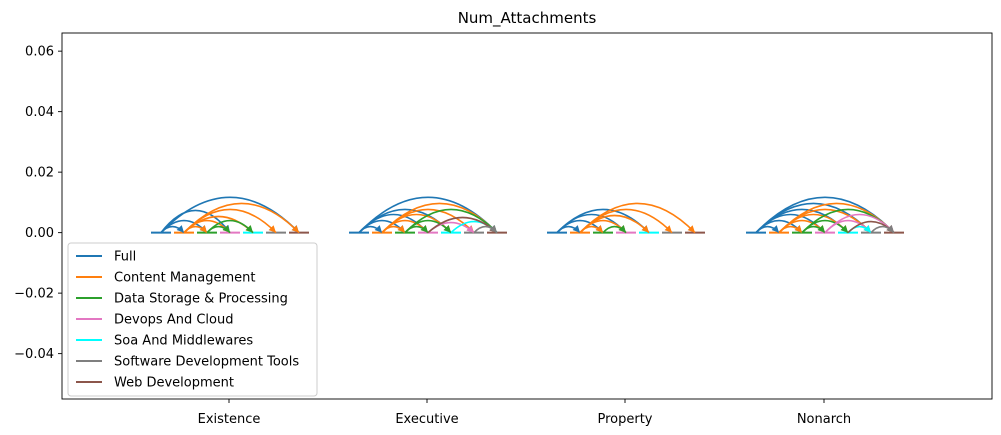 The width and height of the screenshot is (1001, 435). I want to click on legend-label: Full, so click(125, 257).